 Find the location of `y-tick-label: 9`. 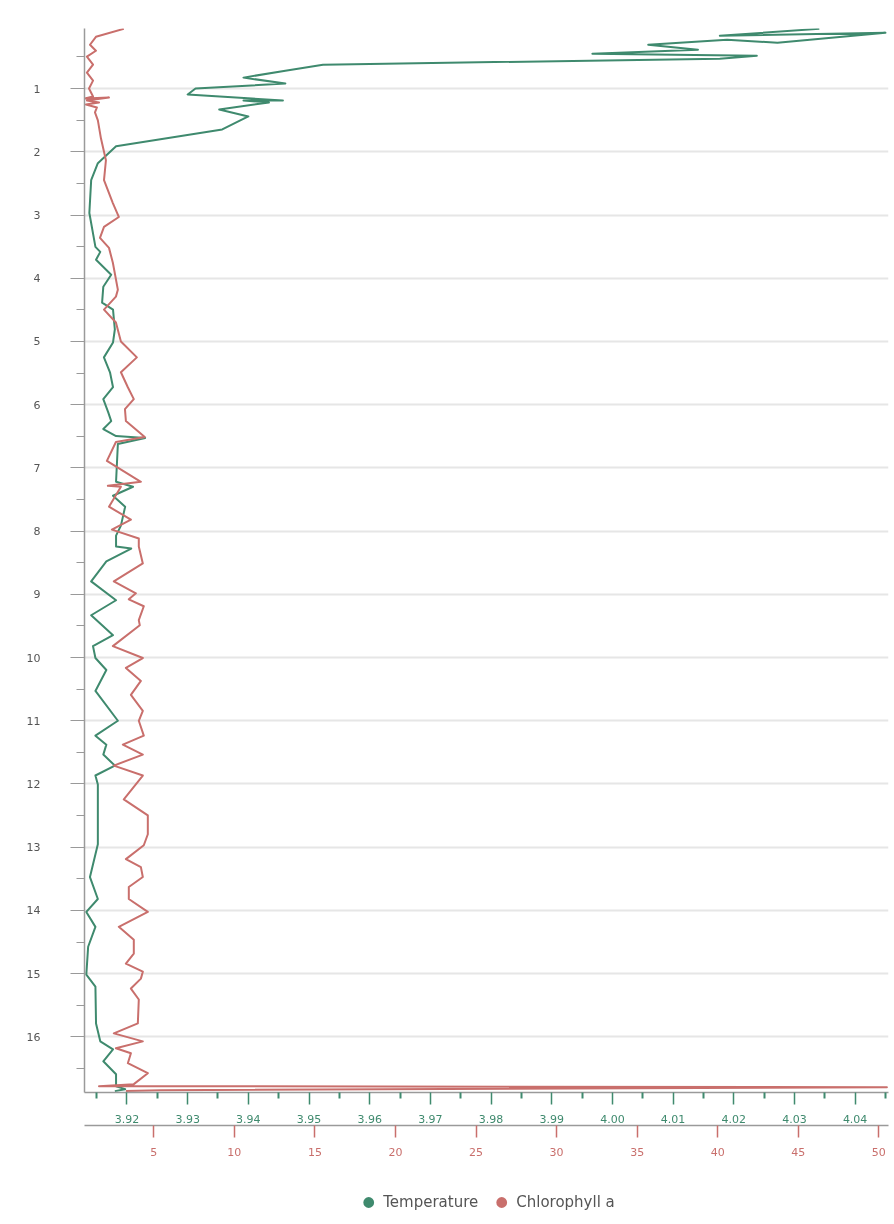

y-tick-label: 9 is located at coordinates (37, 595).